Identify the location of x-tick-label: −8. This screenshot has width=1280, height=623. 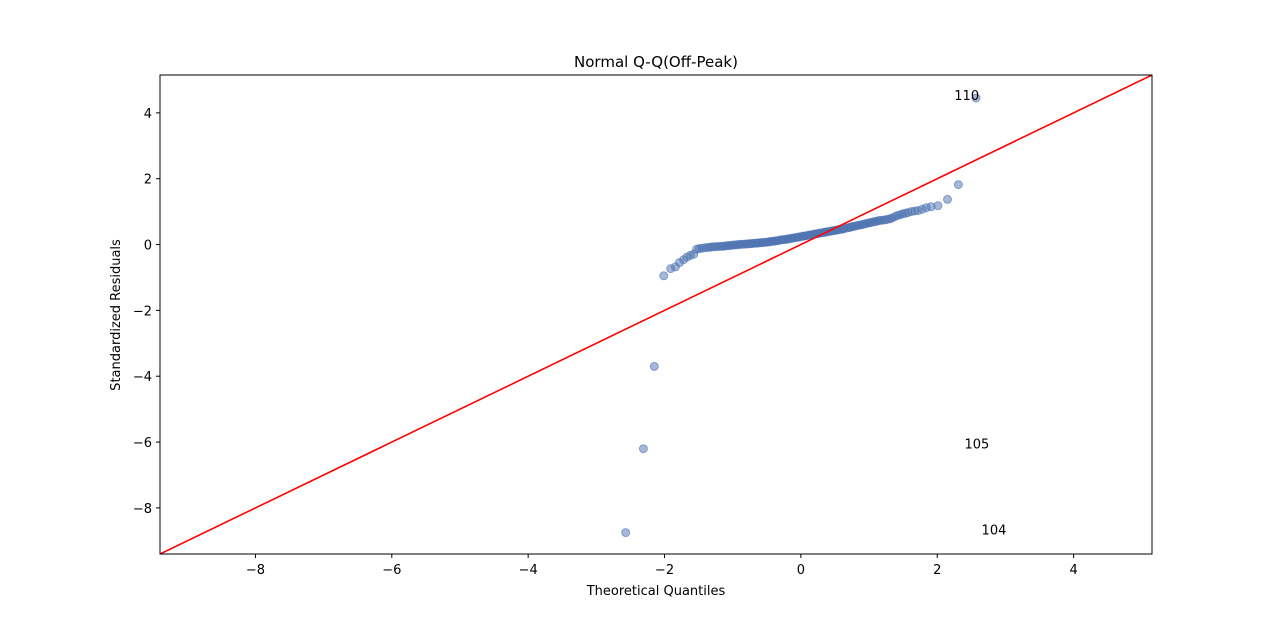
(255, 570).